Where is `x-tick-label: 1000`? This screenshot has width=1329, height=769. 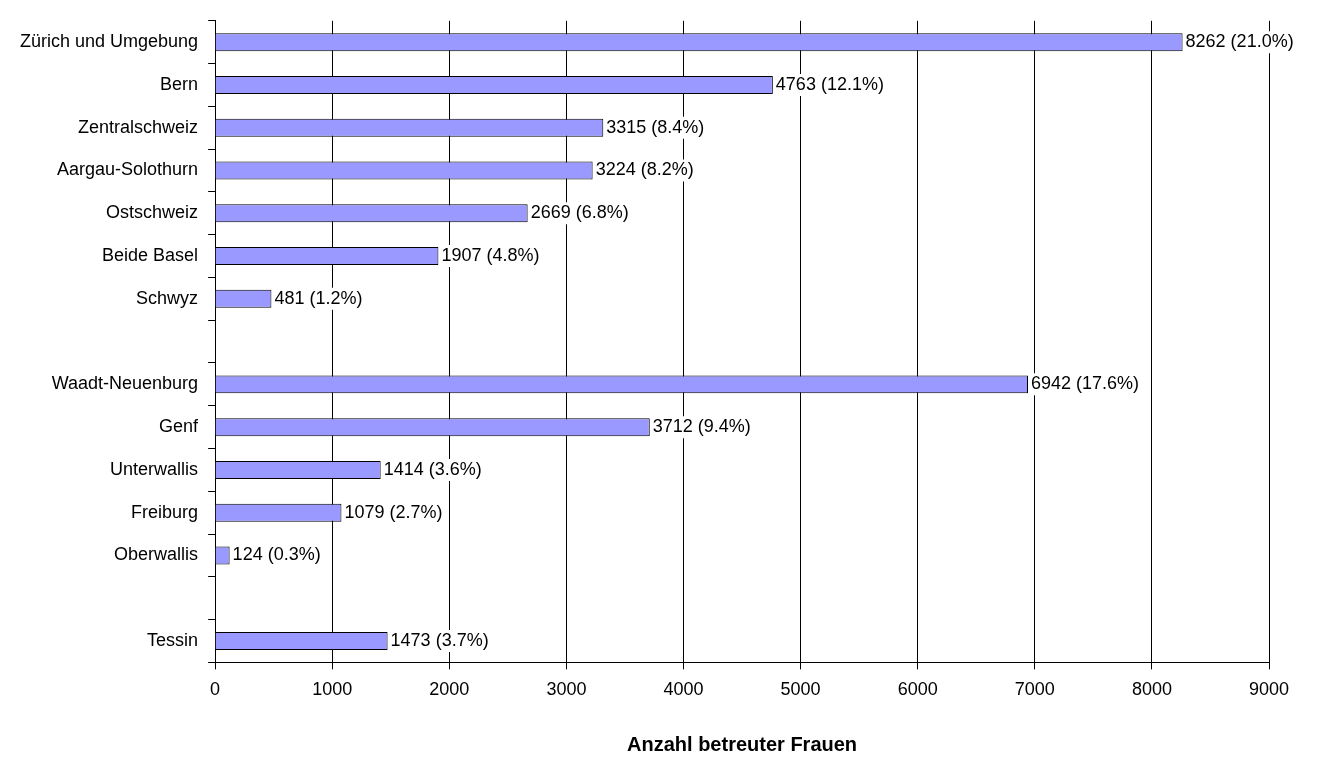 x-tick-label: 1000 is located at coordinates (332, 689).